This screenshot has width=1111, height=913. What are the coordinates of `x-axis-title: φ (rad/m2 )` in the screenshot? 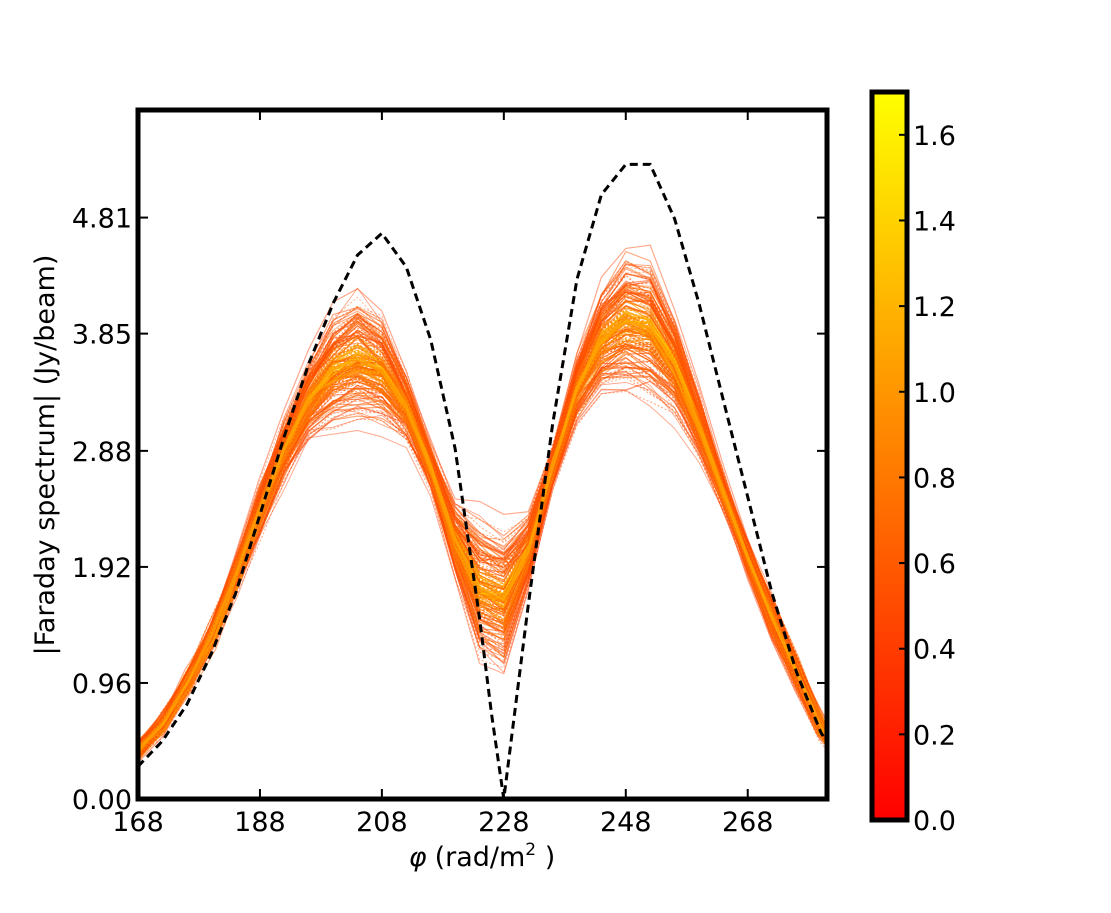 It's located at (482, 856).